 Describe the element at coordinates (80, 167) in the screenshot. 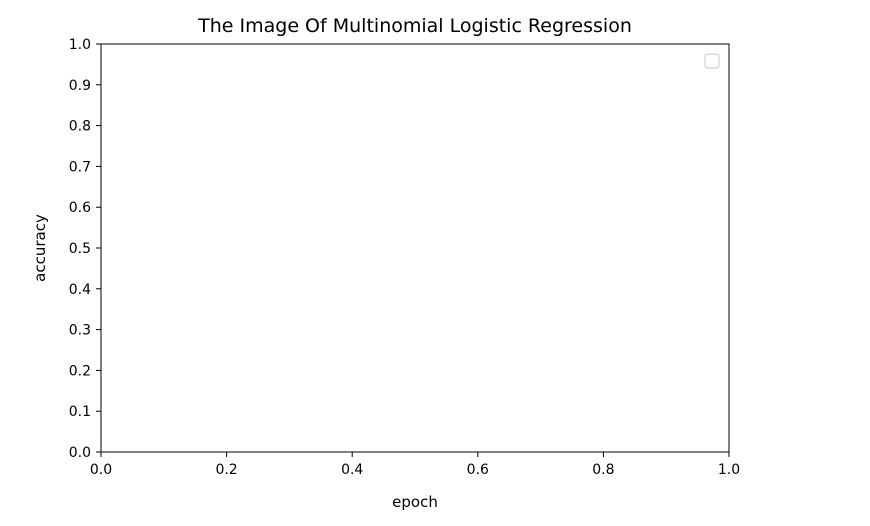

I see `y-tick-label: 0.7` at that location.